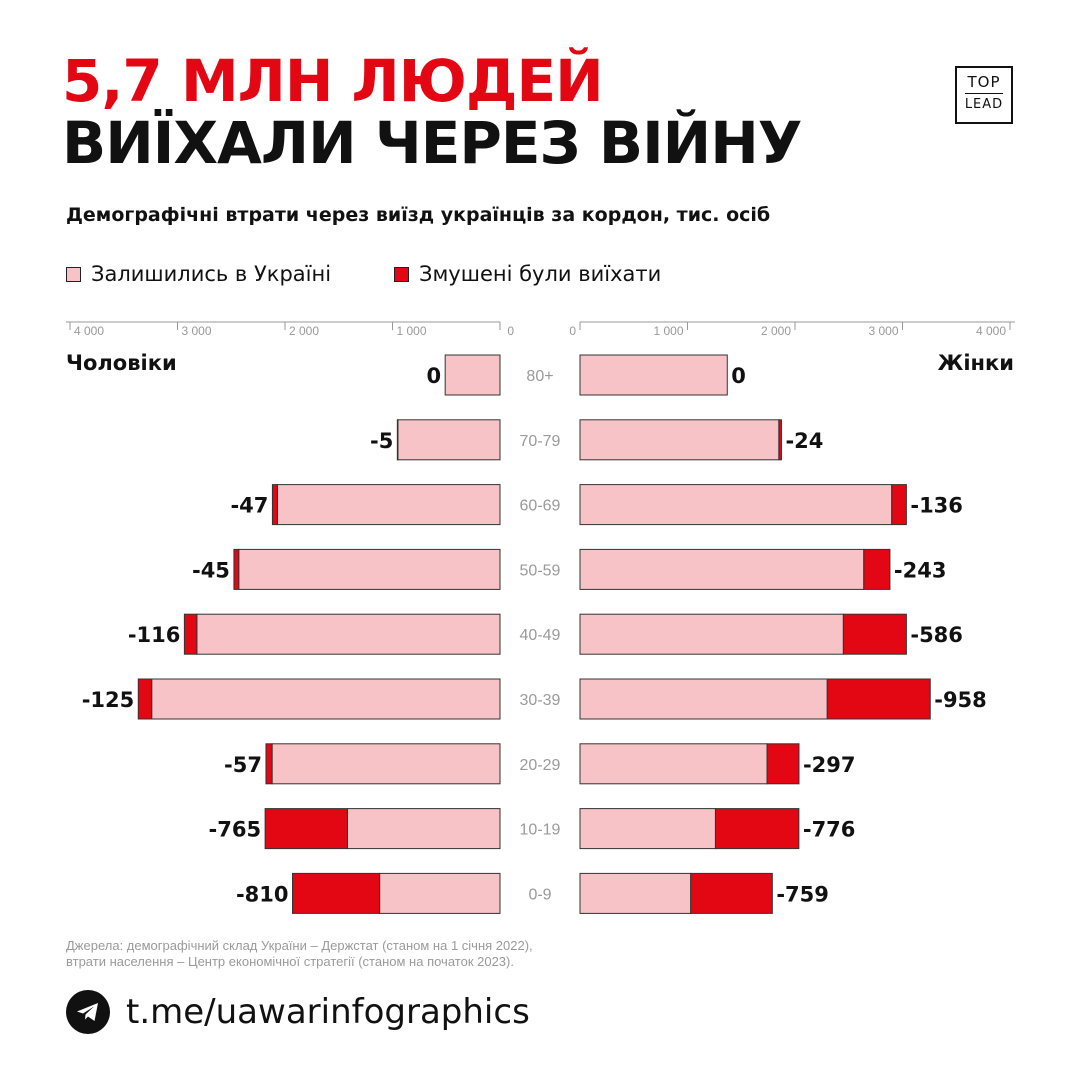  What do you see at coordinates (776, 331) in the screenshot?
I see `axis-tick-label-right: 2 000` at bounding box center [776, 331].